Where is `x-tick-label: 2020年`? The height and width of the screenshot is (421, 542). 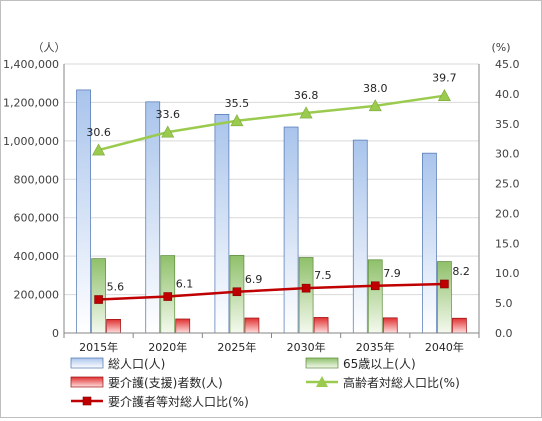
x-tick-label: 2020年 is located at coordinates (167, 347).